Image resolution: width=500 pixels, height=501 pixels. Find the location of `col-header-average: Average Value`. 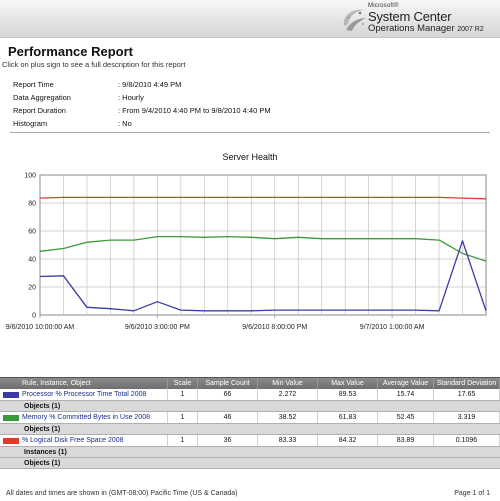

col-header-average: Average Value is located at coordinates (406, 383).